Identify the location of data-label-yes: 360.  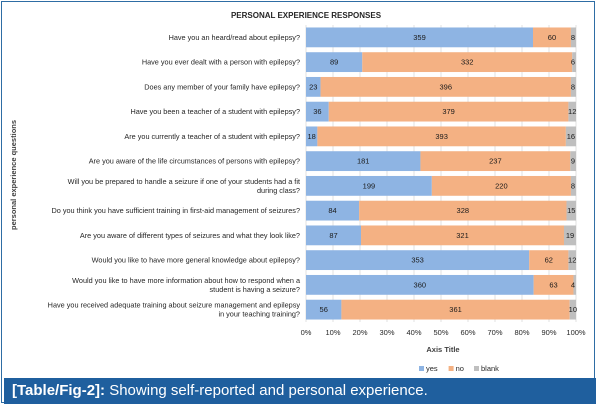
(420, 284).